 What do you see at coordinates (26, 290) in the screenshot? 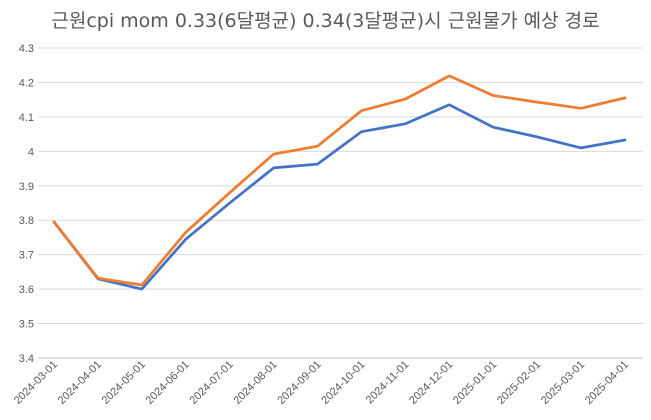
I see `y-tick-label: 3.6` at bounding box center [26, 290].